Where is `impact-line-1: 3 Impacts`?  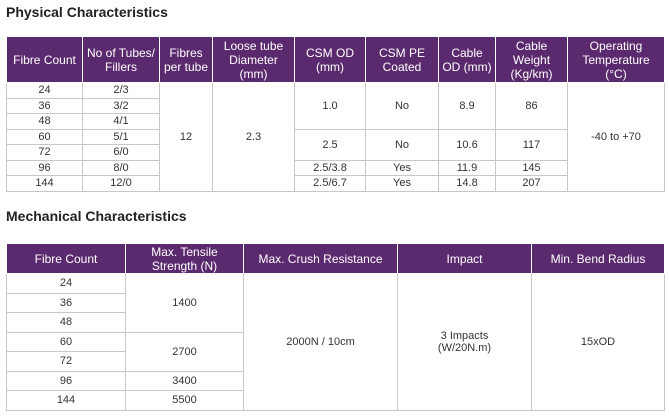
impact-line-1: 3 Impacts is located at coordinates (464, 335).